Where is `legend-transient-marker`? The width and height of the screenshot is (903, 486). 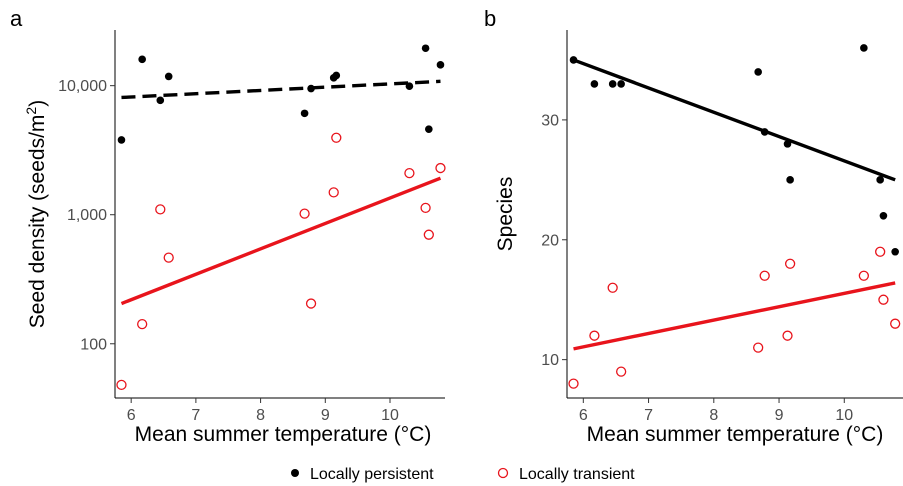
legend-transient-marker is located at coordinates (503, 473).